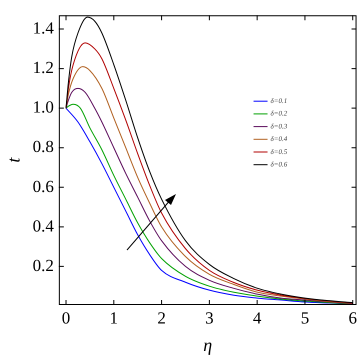  I want to click on y-tick-label: 0.4, so click(43, 226).